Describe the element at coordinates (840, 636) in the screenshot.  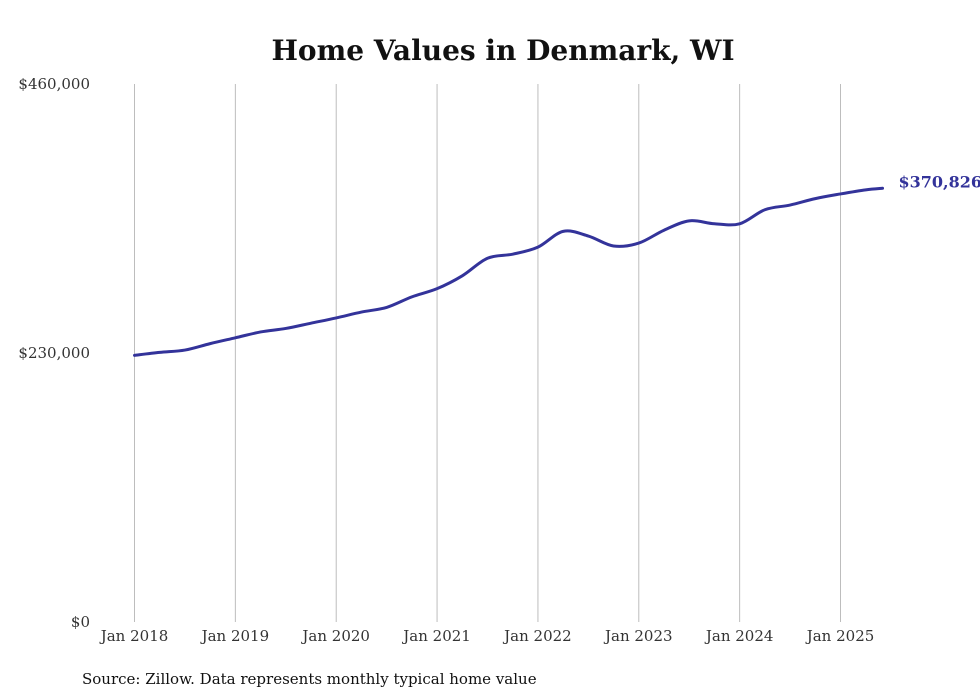
I see `x-tick-label: Jan 2025` at that location.